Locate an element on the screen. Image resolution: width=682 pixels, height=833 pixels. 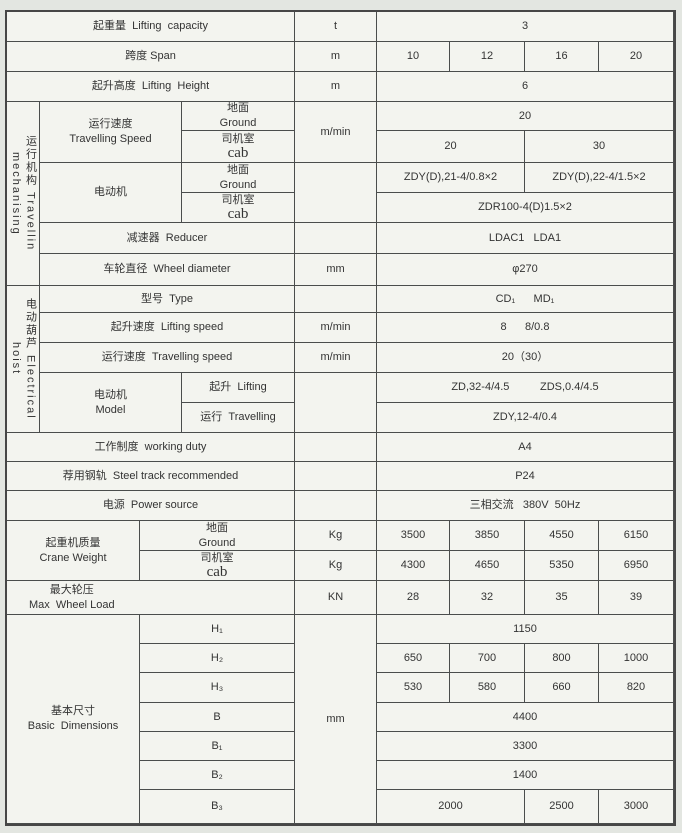
lifting-capacity-label: 起重量 Lifting capacity is located at coordinates (151, 27).